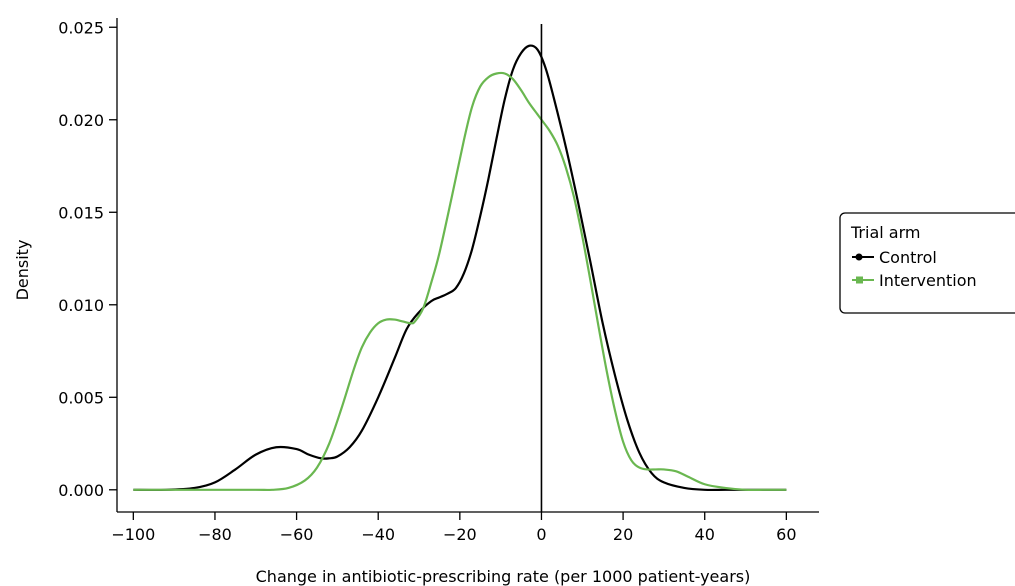  I want to click on y-tick-label: 0.025, so click(81, 27).